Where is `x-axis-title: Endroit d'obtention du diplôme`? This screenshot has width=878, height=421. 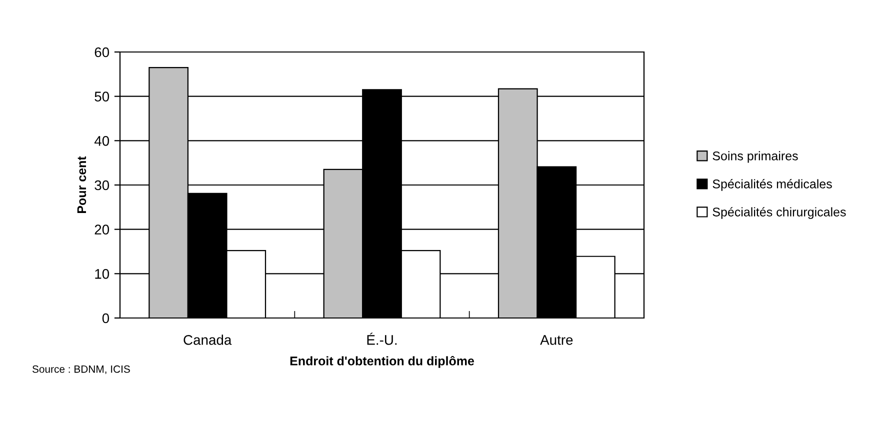 x-axis-title: Endroit d'obtention du diplôme is located at coordinates (382, 362).